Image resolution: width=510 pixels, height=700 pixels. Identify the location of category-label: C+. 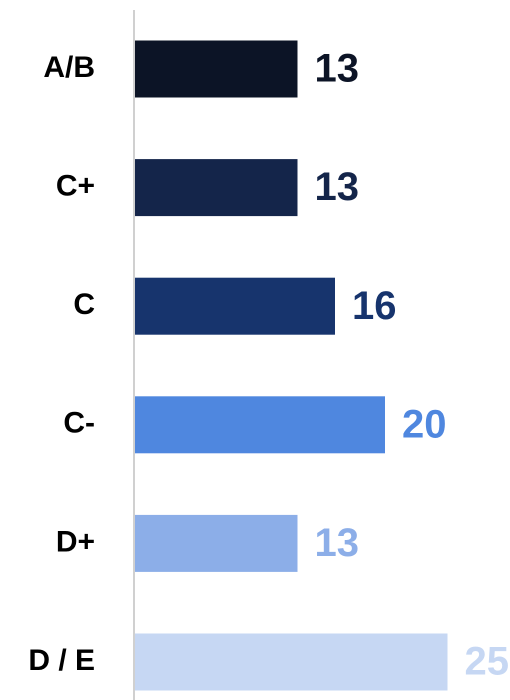
(75, 186).